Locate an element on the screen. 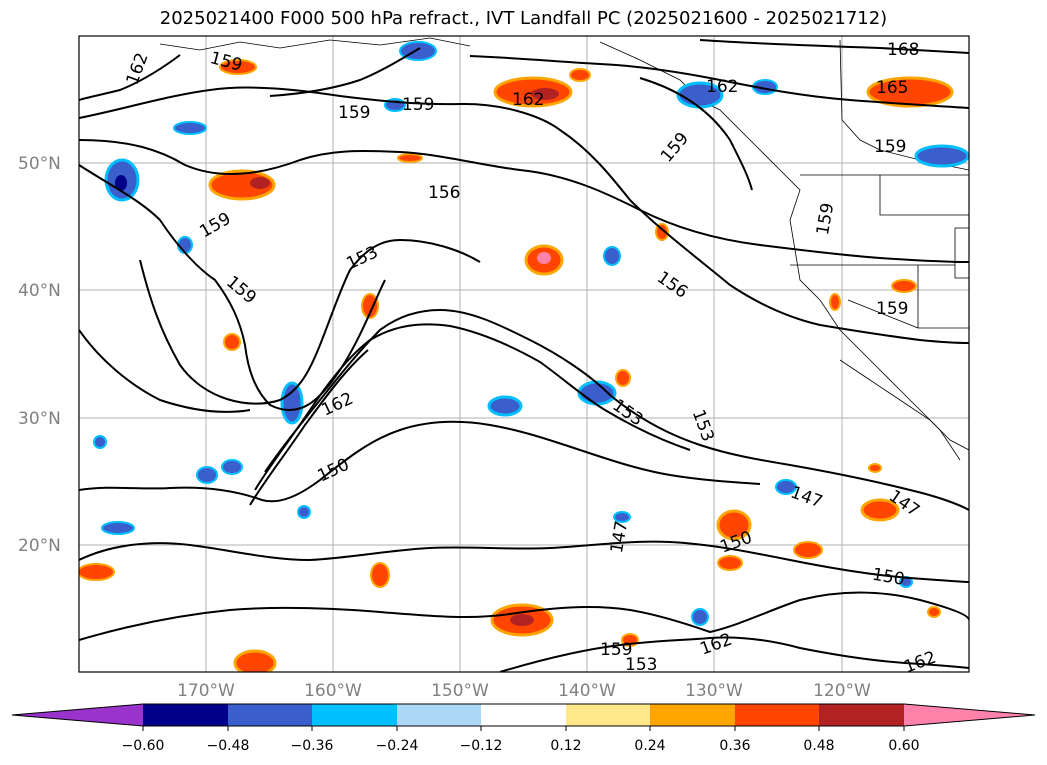 Image resolution: width=1047 pixels, height=765 pixels. colorbar-tick-label: −0.24 is located at coordinates (397, 746).